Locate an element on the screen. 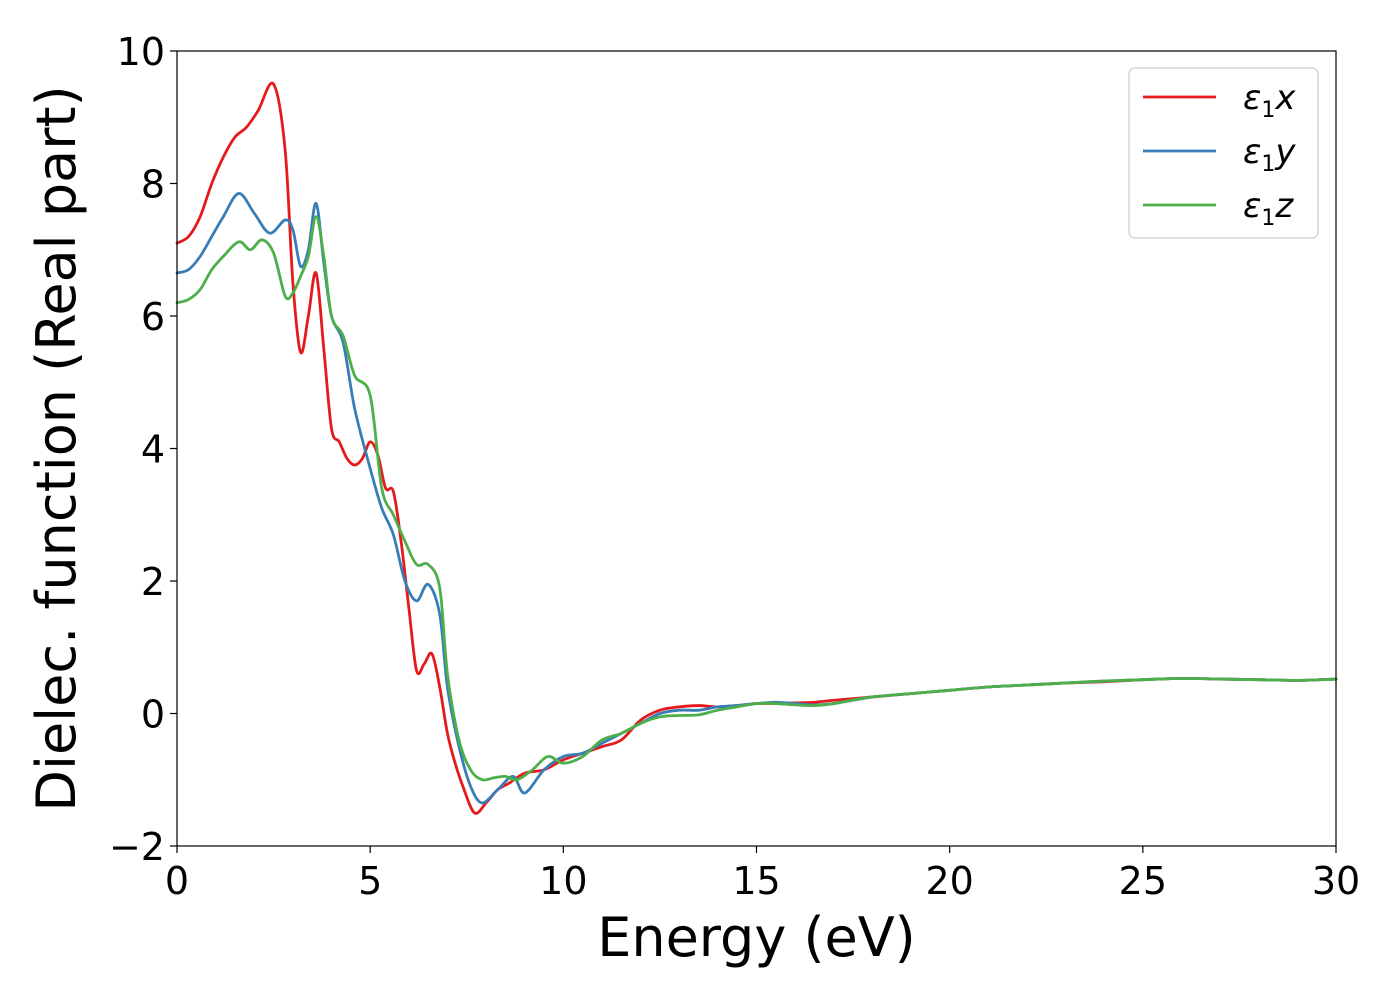 This screenshot has width=1400, height=1000. legend-box is located at coordinates (1223, 153).